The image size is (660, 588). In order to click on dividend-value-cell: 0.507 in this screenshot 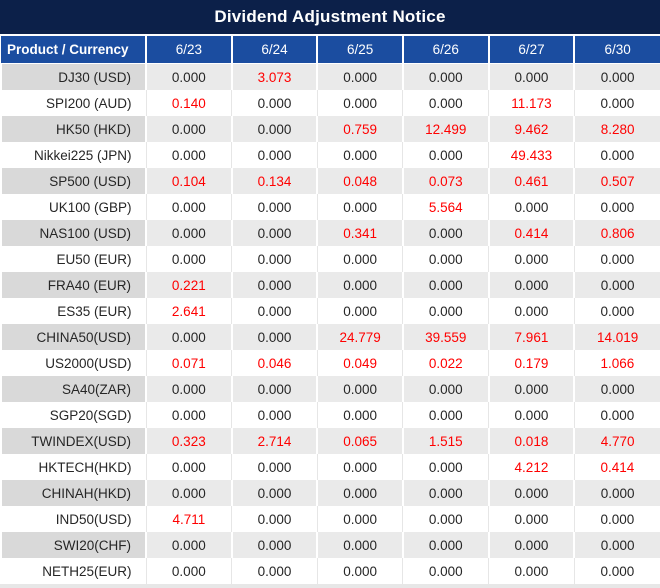, I will do `click(616, 181)`.